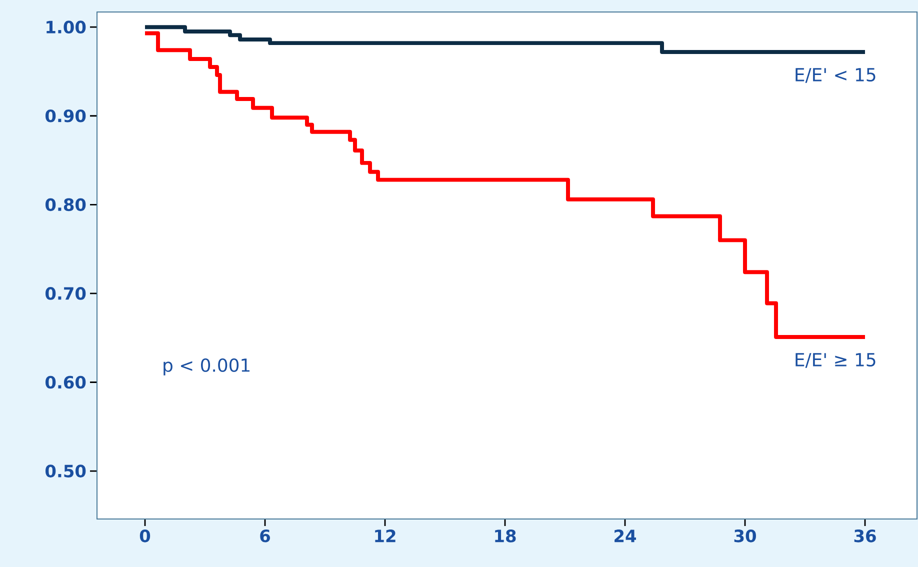 The height and width of the screenshot is (567, 918). What do you see at coordinates (836, 360) in the screenshot?
I see `series-label: E/E' ≥ 15` at bounding box center [836, 360].